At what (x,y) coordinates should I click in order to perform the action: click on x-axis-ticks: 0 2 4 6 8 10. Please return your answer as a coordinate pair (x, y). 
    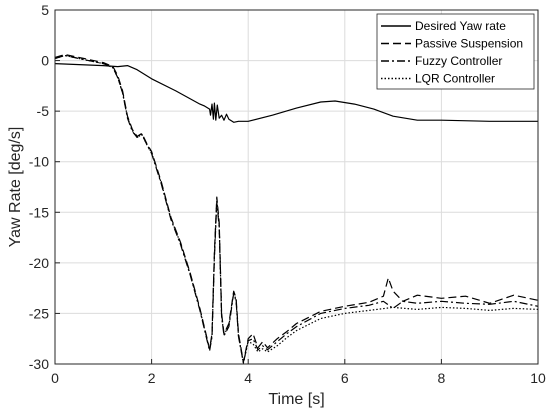
    Looking at the image, I should click on (298, 372).